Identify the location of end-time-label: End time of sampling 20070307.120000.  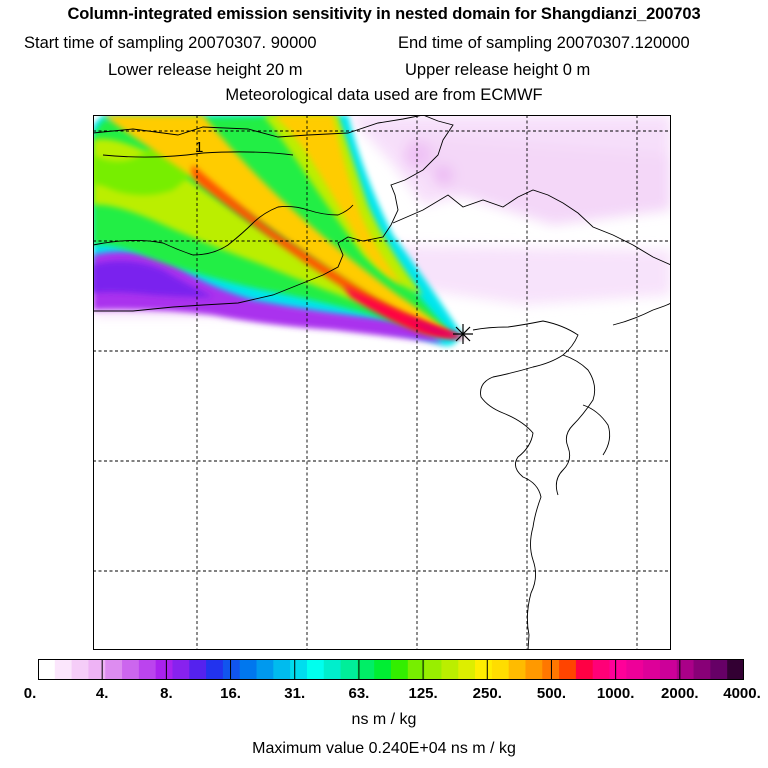
(544, 43).